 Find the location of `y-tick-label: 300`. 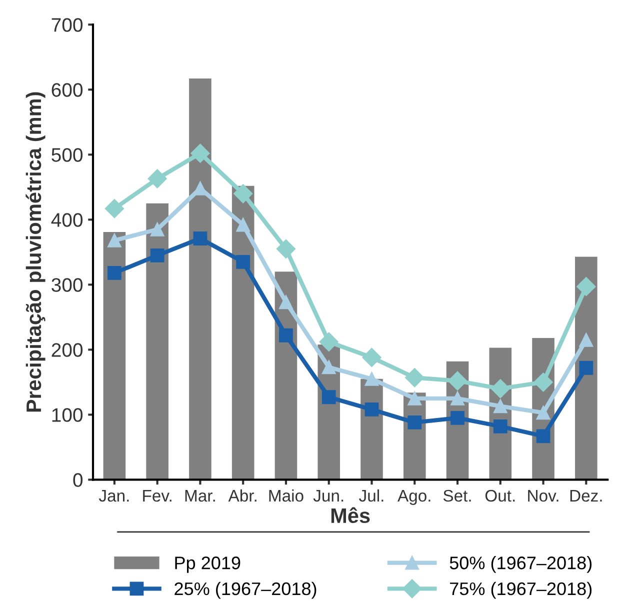

y-tick-label: 300 is located at coordinates (67, 285).